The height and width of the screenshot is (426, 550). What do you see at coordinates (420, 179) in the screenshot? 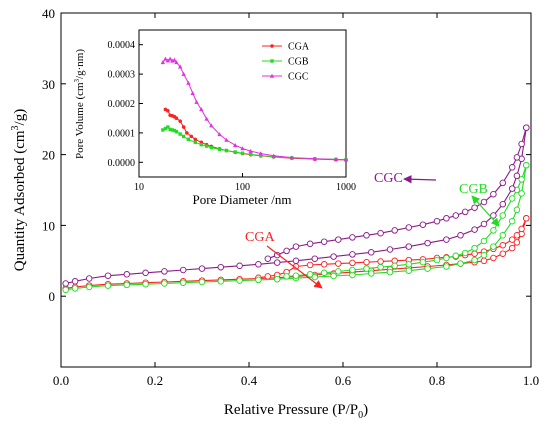
I see `annotation-cgc-arrow` at bounding box center [420, 179].